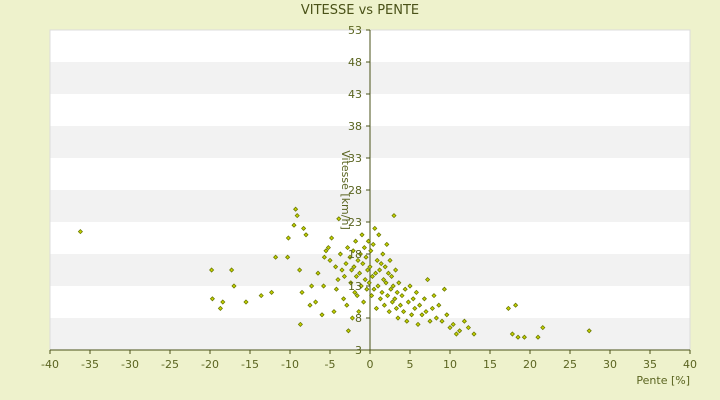  I want to click on x-tick-label: 40, so click(690, 364).